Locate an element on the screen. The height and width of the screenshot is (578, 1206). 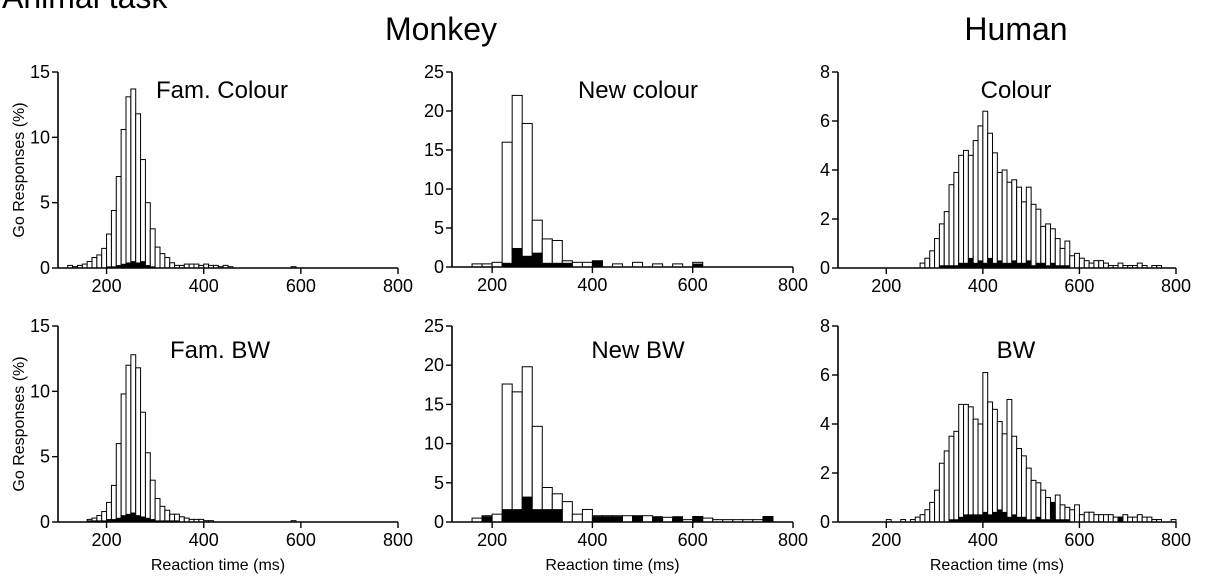
chart-panel-6: 0 2 4 6 8 200 400 600 800 BW Reaction time (ms) is located at coordinates (1005, 445).